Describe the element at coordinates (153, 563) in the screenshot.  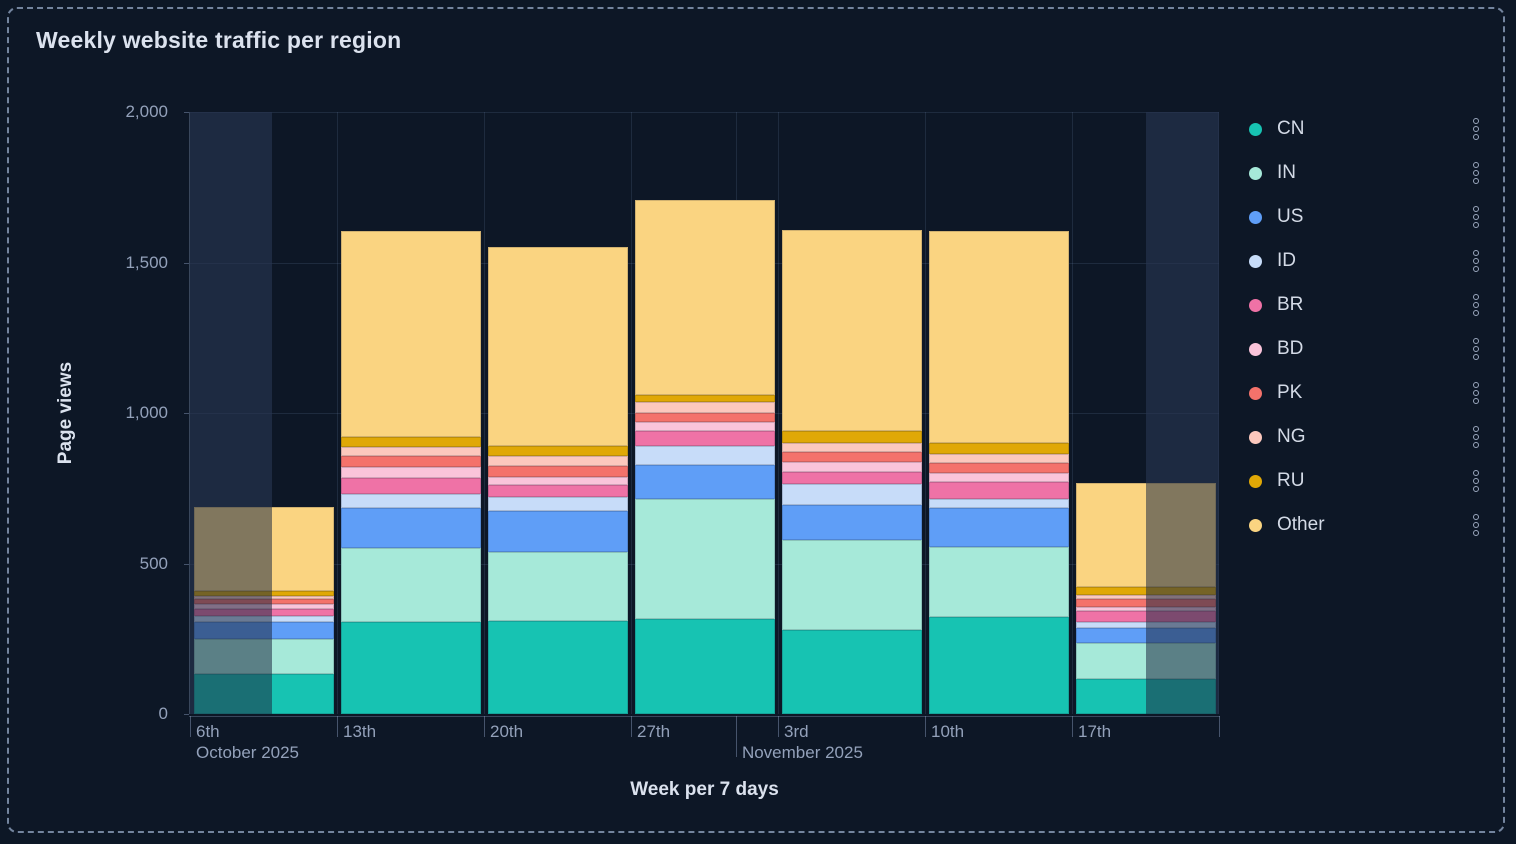
I see `y-tick-label: 500` at that location.